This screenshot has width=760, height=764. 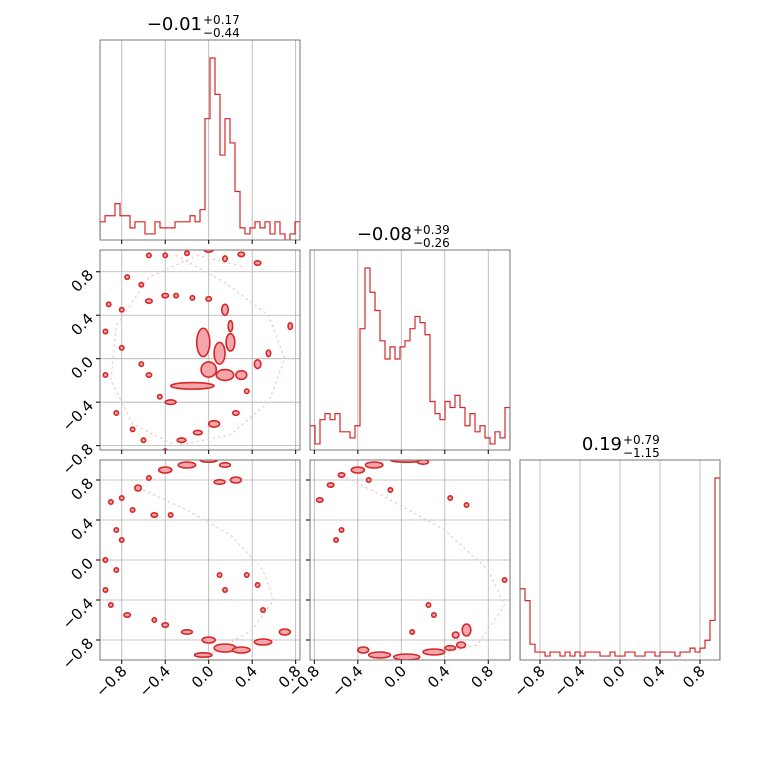 I want to click on hist-0-frame, so click(x=200, y=140).